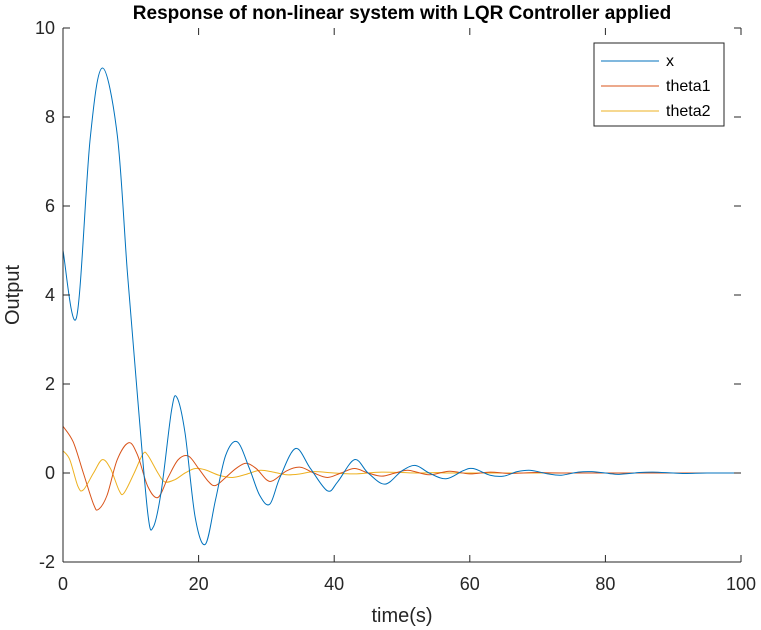  What do you see at coordinates (50, 117) in the screenshot?
I see `y-tick-label: 8` at bounding box center [50, 117].